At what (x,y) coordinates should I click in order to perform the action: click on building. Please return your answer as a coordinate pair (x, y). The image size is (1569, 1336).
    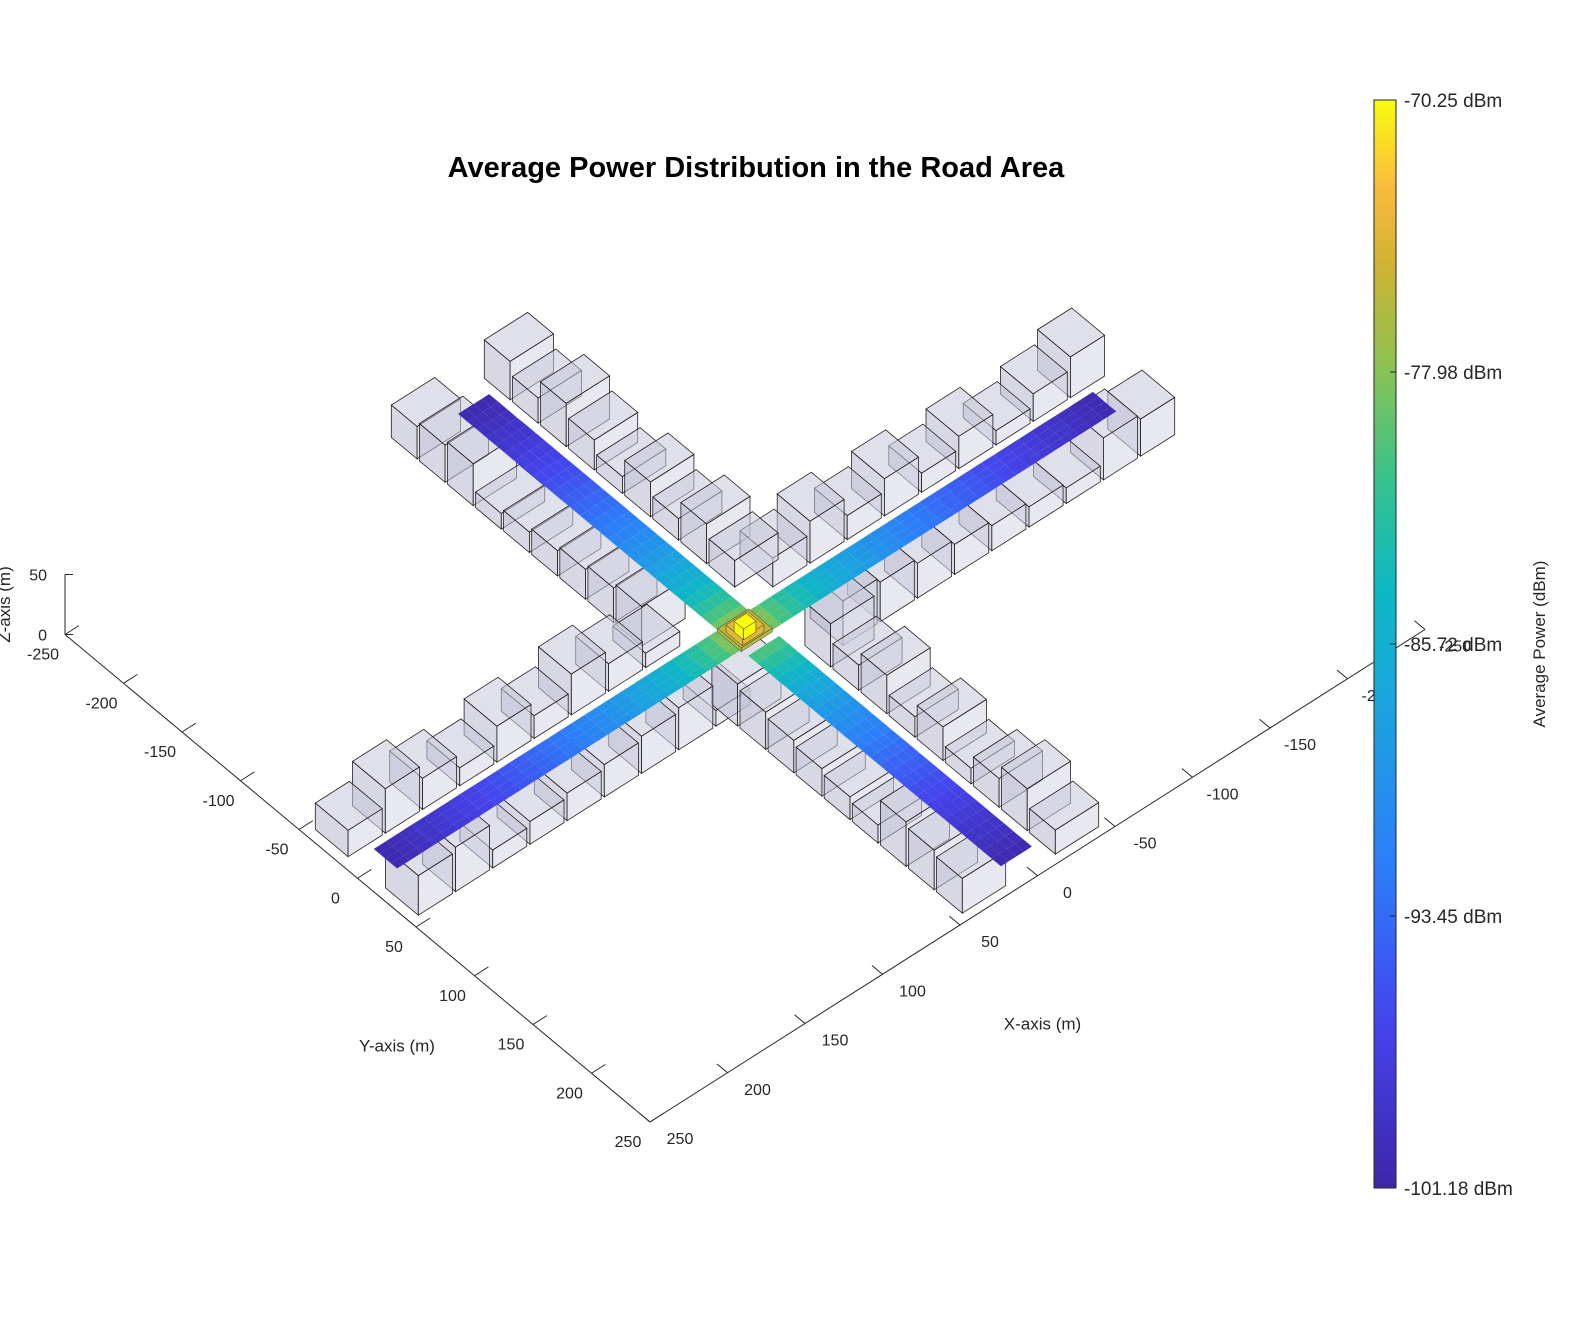
    Looking at the image, I should click on (952, 719).